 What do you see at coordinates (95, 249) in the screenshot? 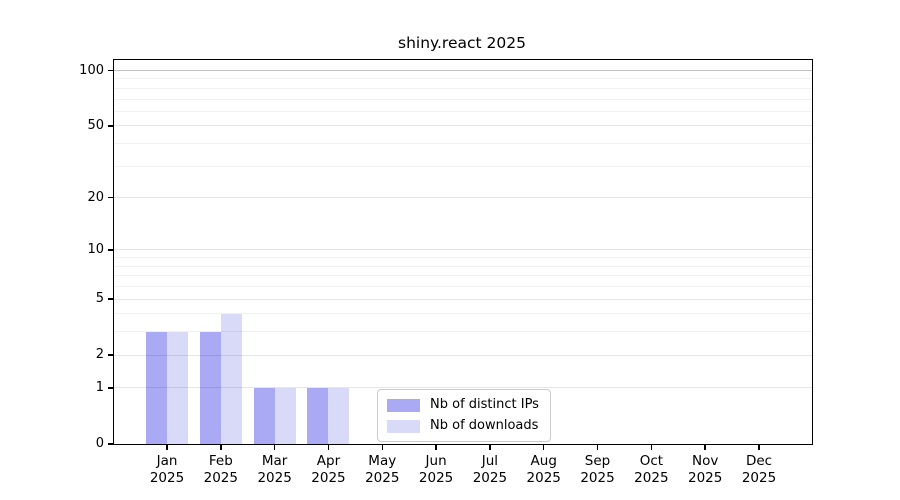
I see `y-label-10: 10` at bounding box center [95, 249].